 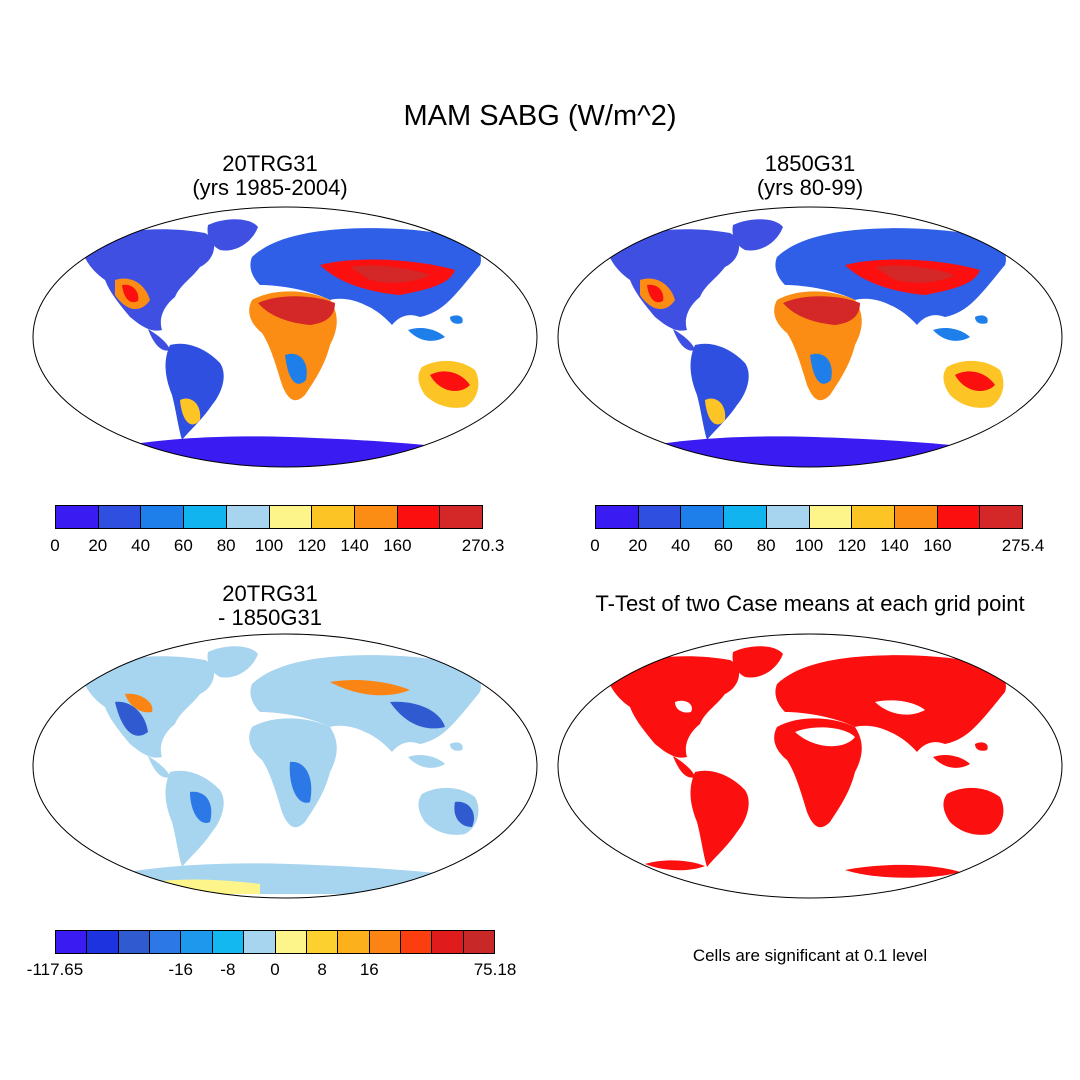 I want to click on colorbar-top-left, so click(x=269, y=517).